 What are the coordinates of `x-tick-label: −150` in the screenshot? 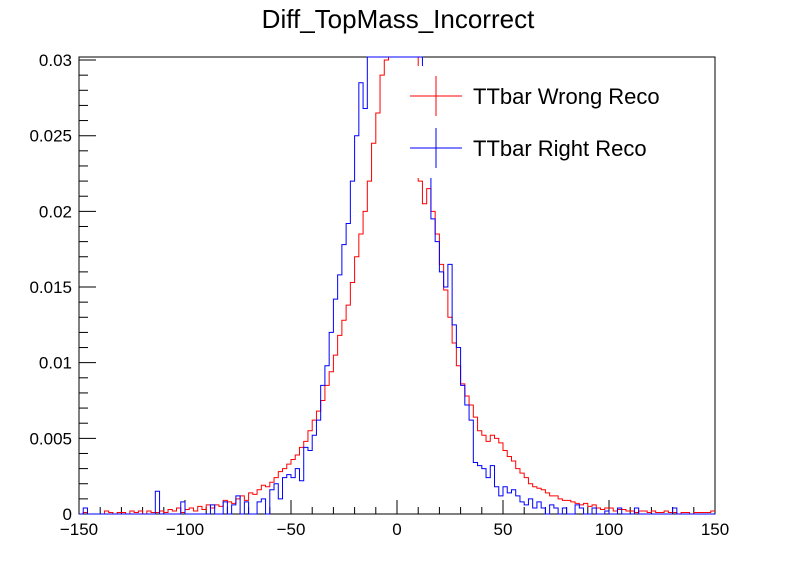 It's located at (79, 529).